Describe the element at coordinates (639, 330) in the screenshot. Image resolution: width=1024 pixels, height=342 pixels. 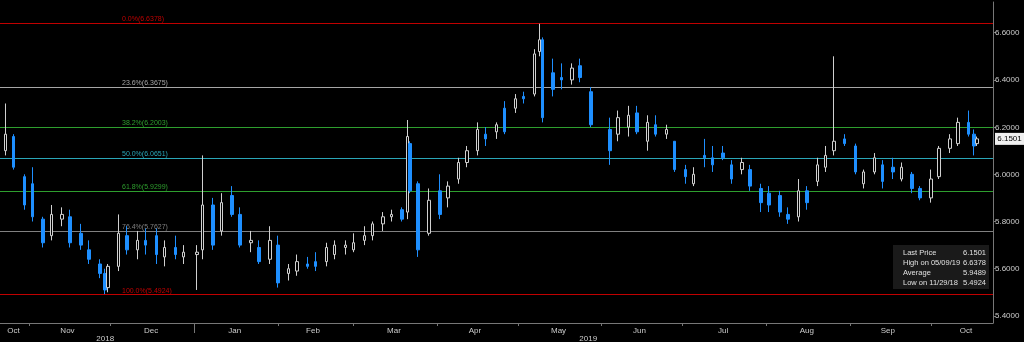
I see `x-tick-label: Jun` at that location.